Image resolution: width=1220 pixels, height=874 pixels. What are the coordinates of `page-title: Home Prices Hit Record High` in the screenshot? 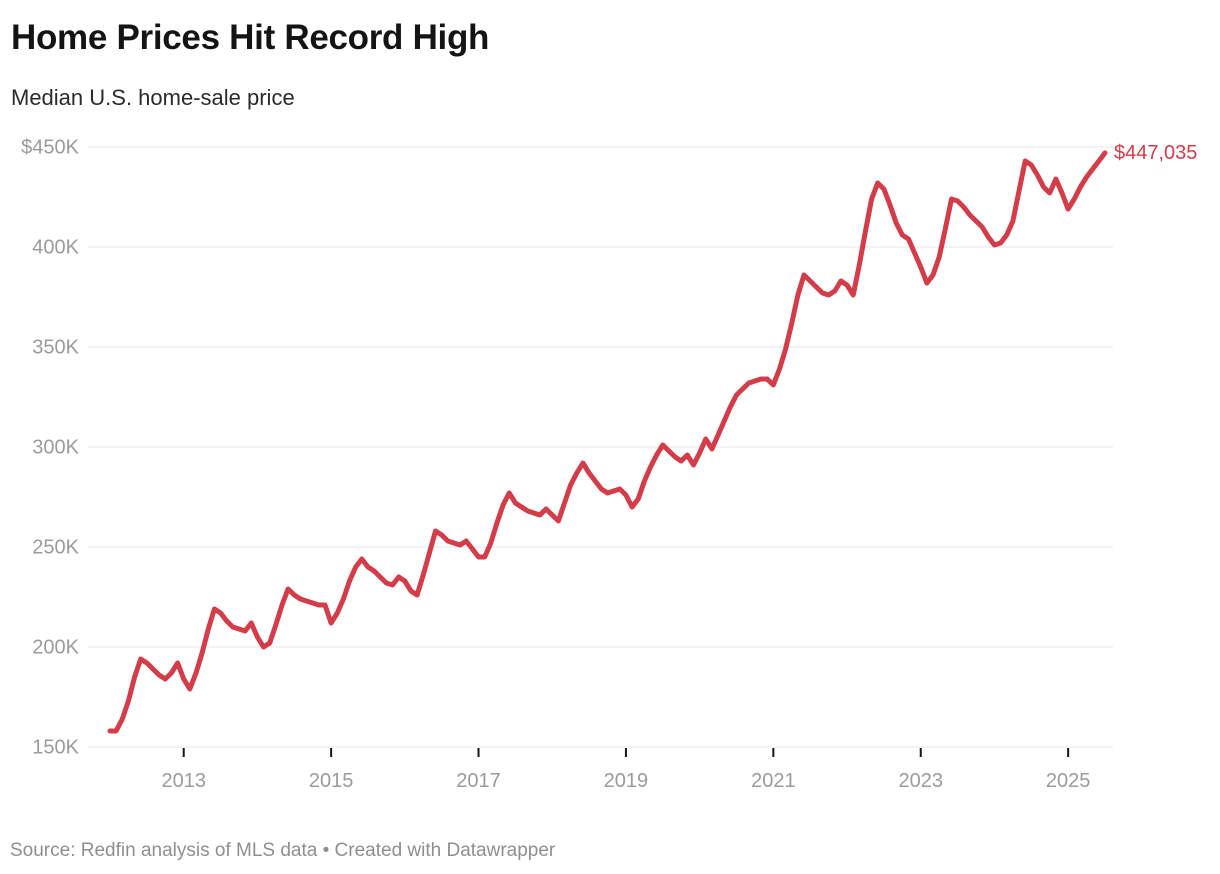 It's located at (250, 37).